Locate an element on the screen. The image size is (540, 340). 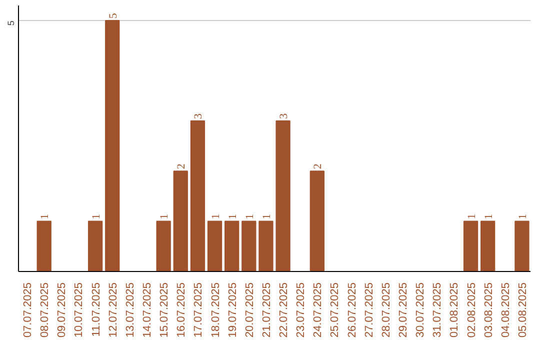
x-tick-label: 07.07.2025 is located at coordinates (28, 310).